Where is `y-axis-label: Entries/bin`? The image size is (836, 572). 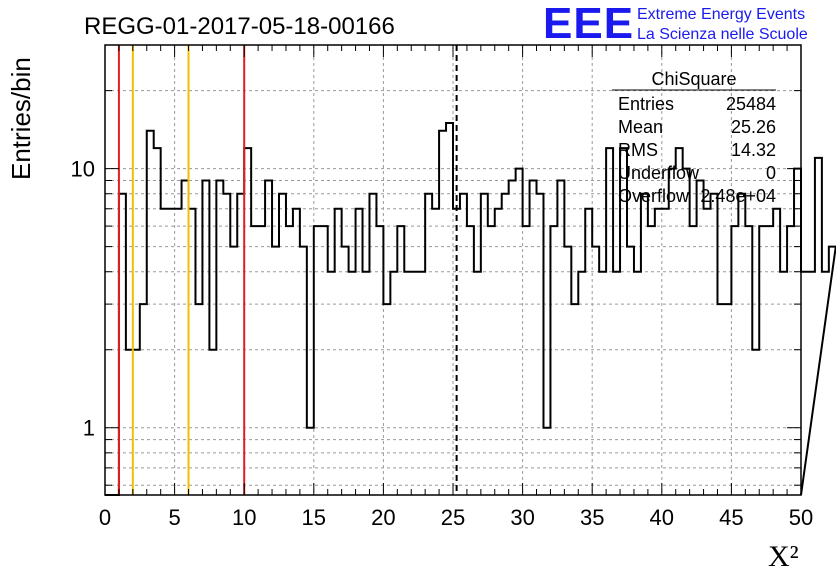
y-axis-label: Entries/bin is located at coordinates (21, 118).